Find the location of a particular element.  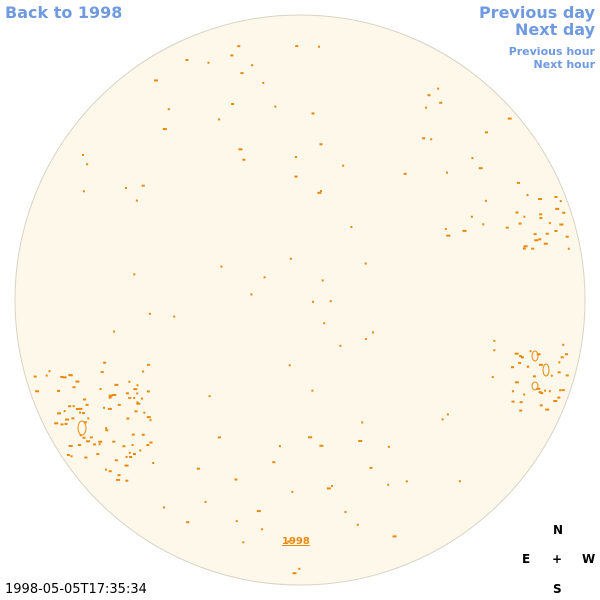

previous-day-link: Previous day is located at coordinates (536, 12).